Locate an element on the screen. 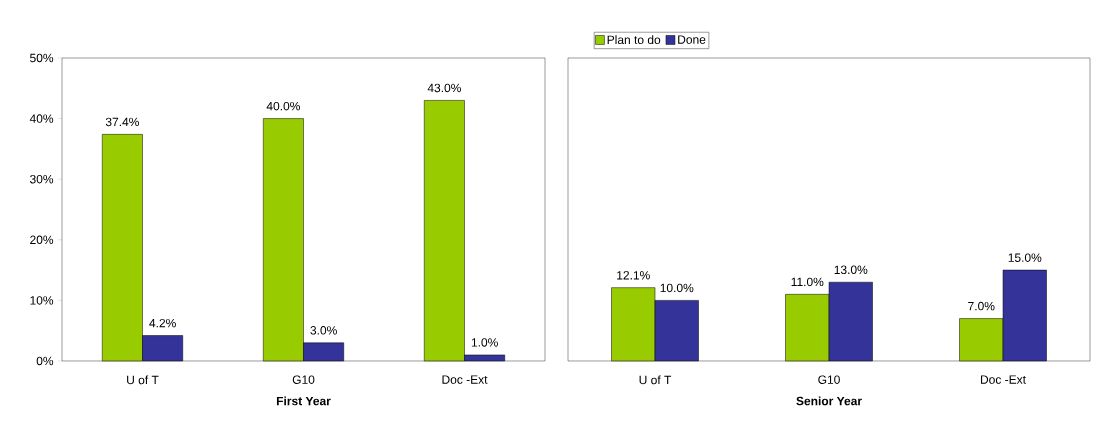  data-label: 37.4% is located at coordinates (122, 122).